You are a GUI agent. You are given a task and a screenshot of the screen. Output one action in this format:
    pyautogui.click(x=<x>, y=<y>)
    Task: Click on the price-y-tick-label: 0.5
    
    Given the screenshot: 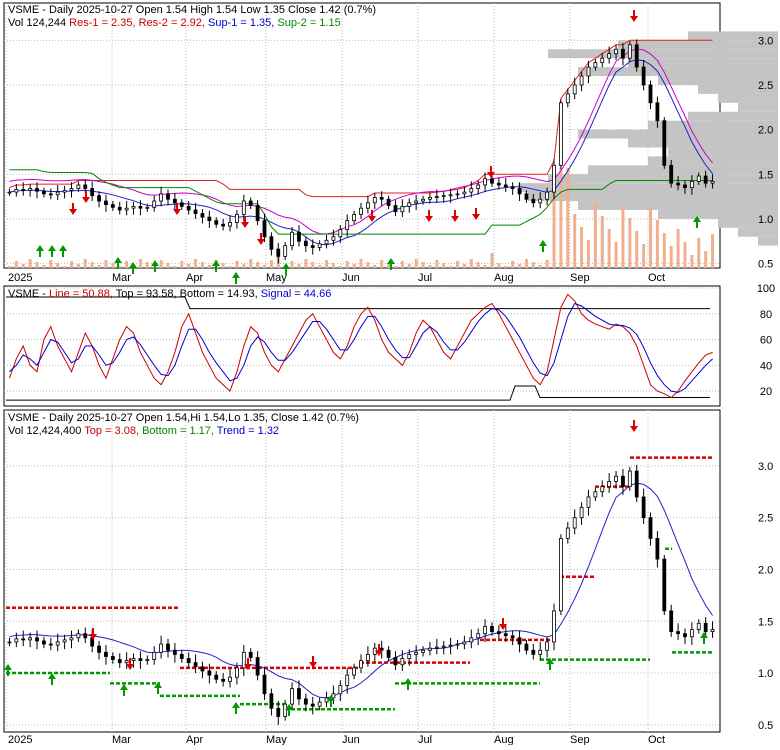 What is the action you would take?
    pyautogui.click(x=765, y=265)
    